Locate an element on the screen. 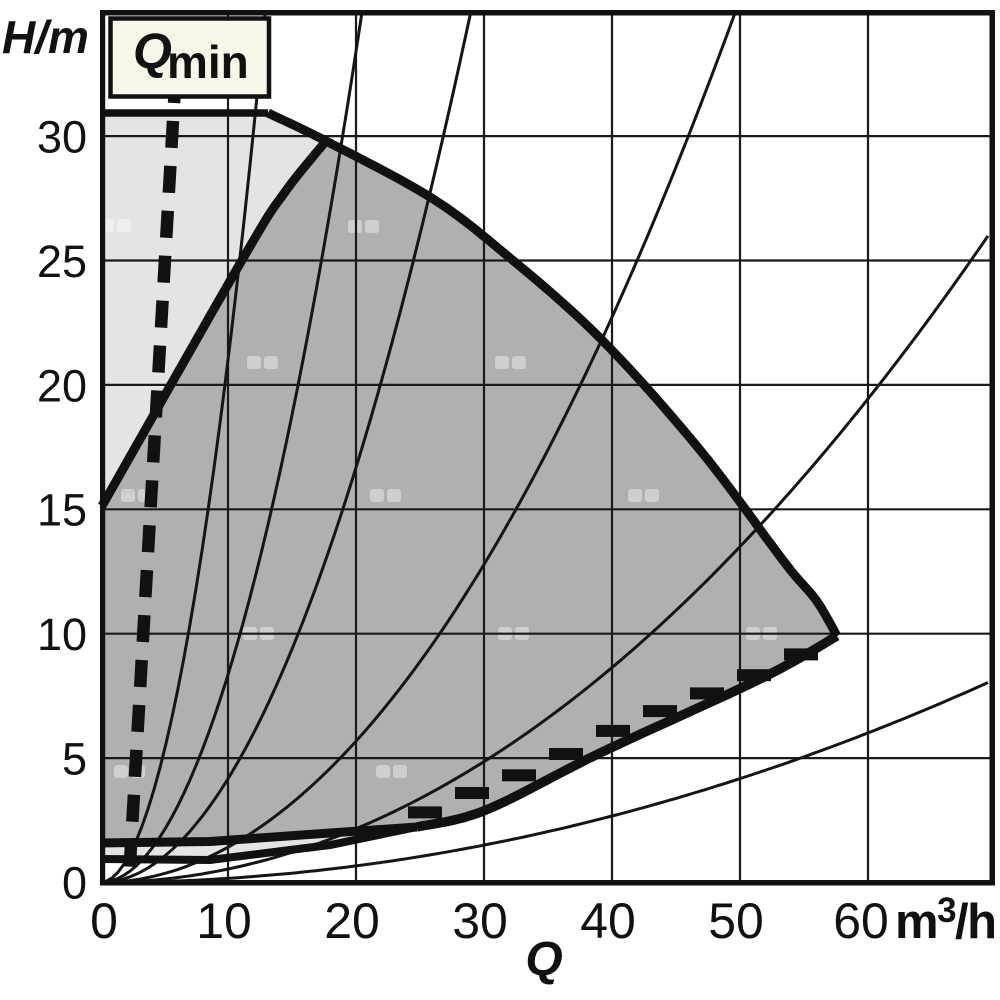  svg-text: 40 is located at coordinates (608, 921).